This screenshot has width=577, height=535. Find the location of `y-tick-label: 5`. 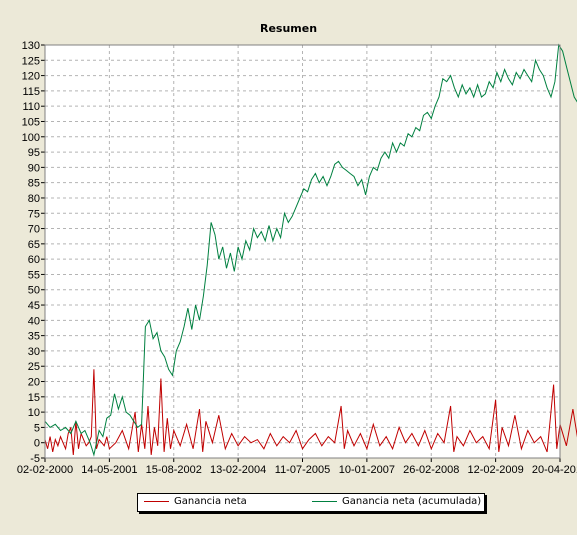

y-tick-label: 5 is located at coordinates (37, 428).